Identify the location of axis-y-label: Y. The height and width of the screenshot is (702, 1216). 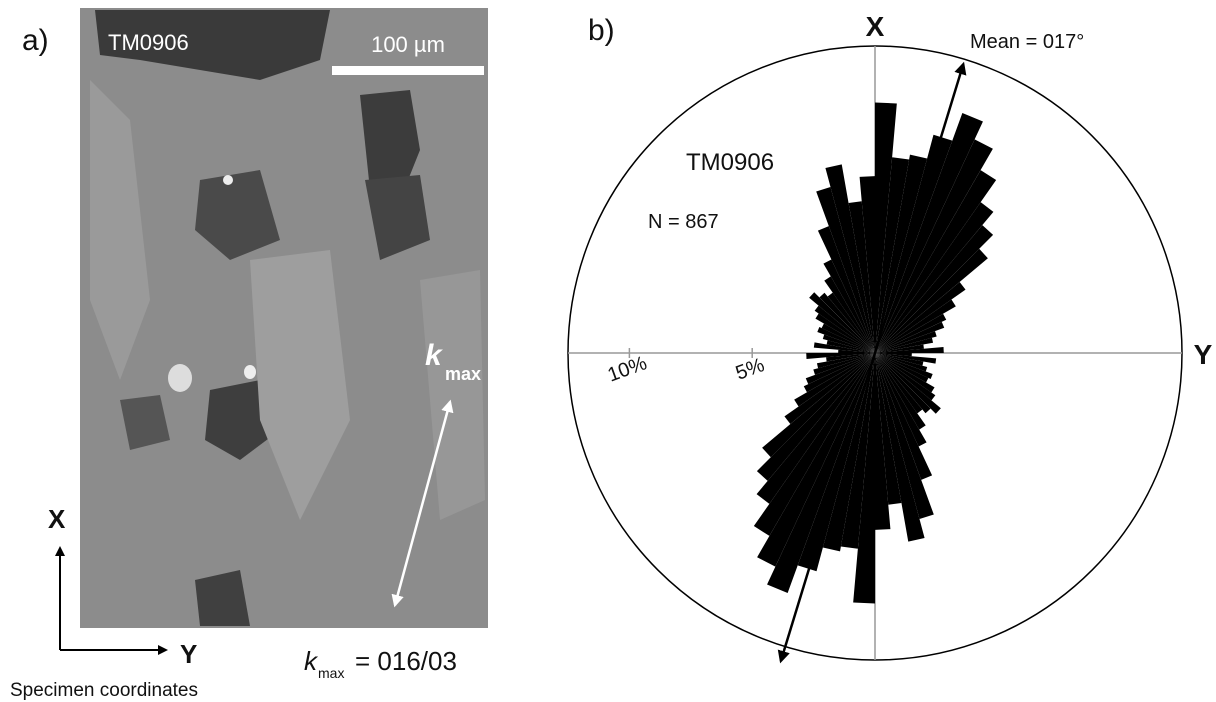
(188, 654).